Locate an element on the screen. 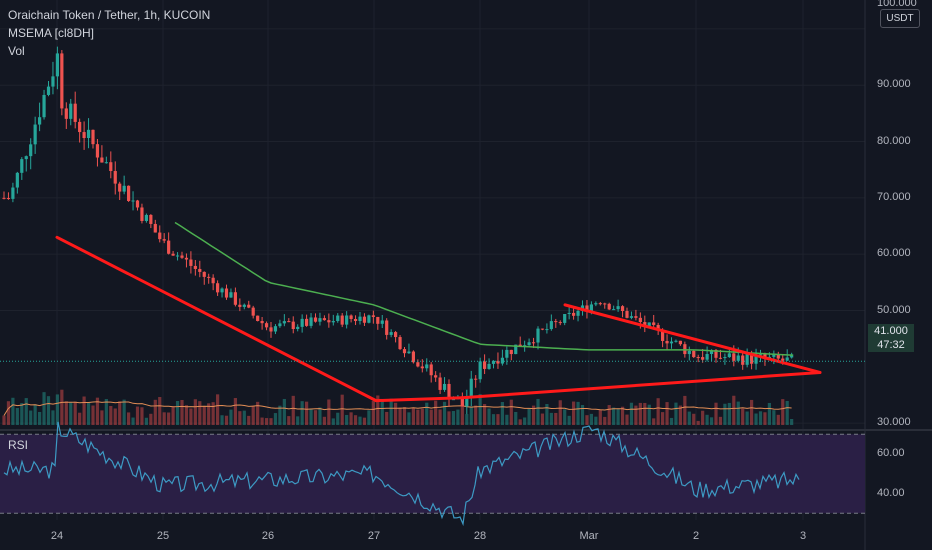 The image size is (932, 550). rsi-band-fill is located at coordinates (432, 474).